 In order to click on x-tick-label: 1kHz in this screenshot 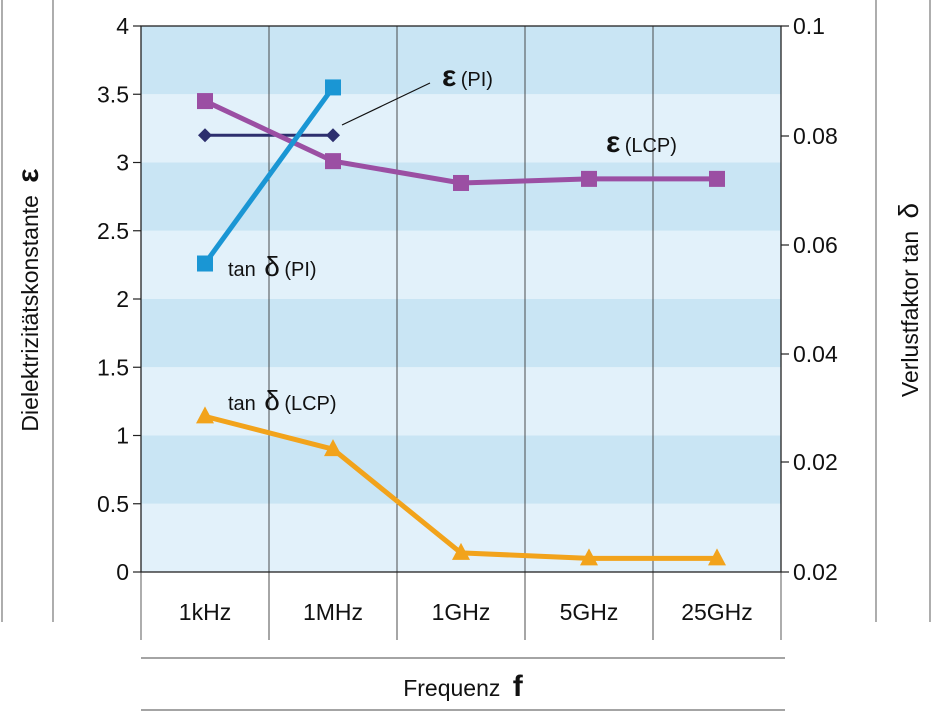, I will do `click(205, 612)`.